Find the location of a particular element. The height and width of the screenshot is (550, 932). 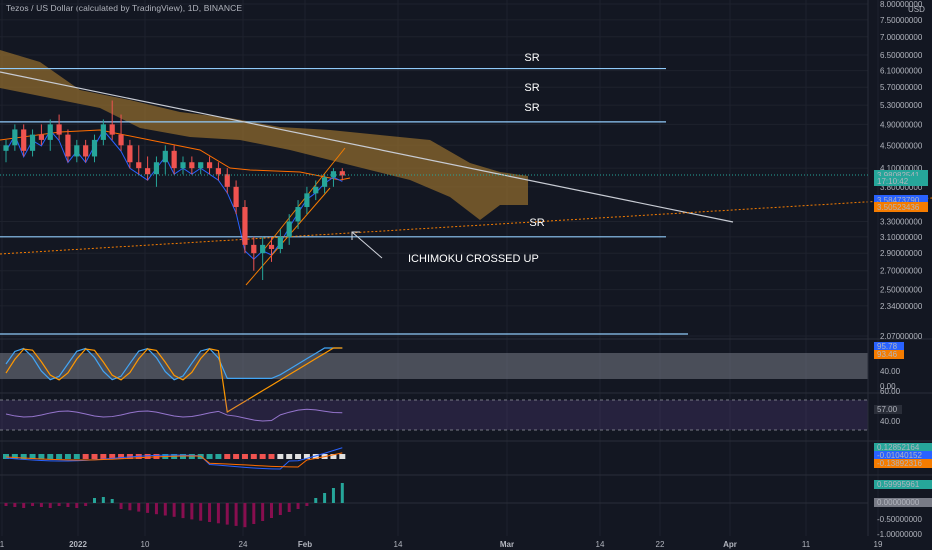

annotations: SR SR SR SR ICHIMOKU CROSSED UP is located at coordinates (476, 158).